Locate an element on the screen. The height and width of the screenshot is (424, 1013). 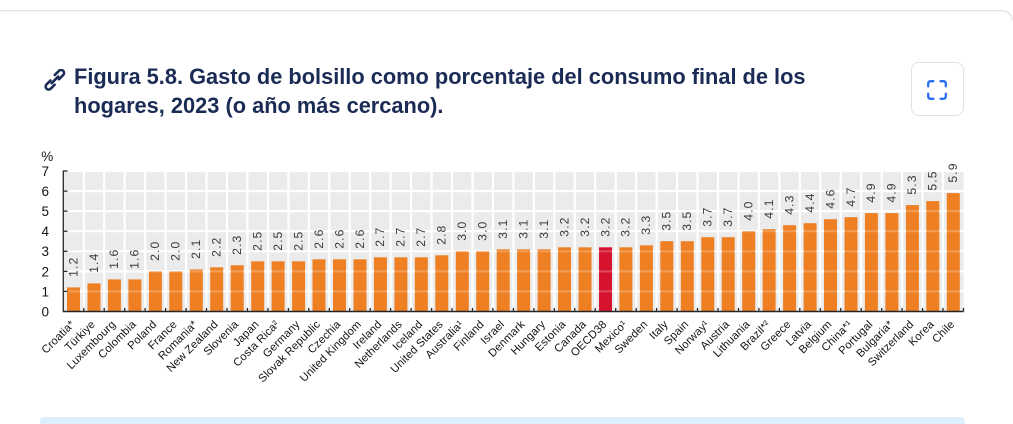
svg-text: Chile is located at coordinates (943, 332).